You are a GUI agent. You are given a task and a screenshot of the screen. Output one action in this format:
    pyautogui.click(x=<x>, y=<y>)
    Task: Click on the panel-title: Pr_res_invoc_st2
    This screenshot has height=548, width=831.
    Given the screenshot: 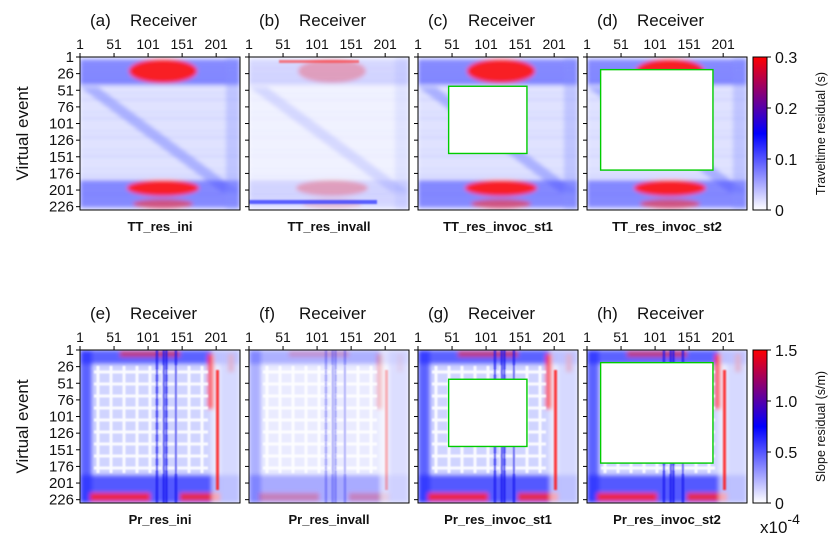 What is the action you would take?
    pyautogui.click(x=667, y=519)
    